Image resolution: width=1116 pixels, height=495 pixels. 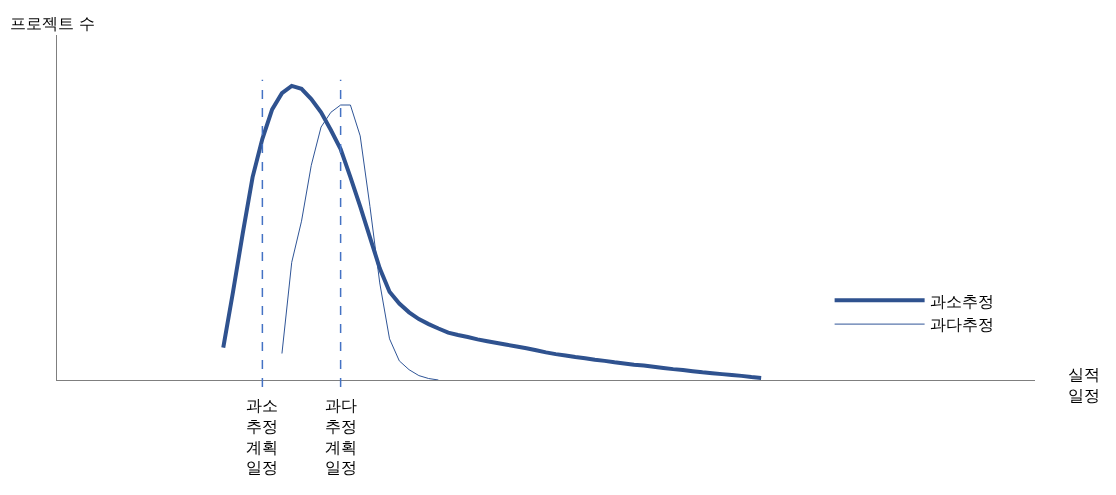 What do you see at coordinates (1084, 385) in the screenshot?
I see `x-axis-title: 실적 일정` at bounding box center [1084, 385].